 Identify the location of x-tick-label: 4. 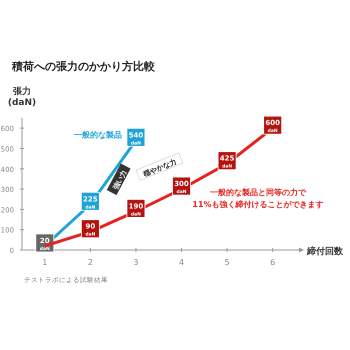
(181, 262).